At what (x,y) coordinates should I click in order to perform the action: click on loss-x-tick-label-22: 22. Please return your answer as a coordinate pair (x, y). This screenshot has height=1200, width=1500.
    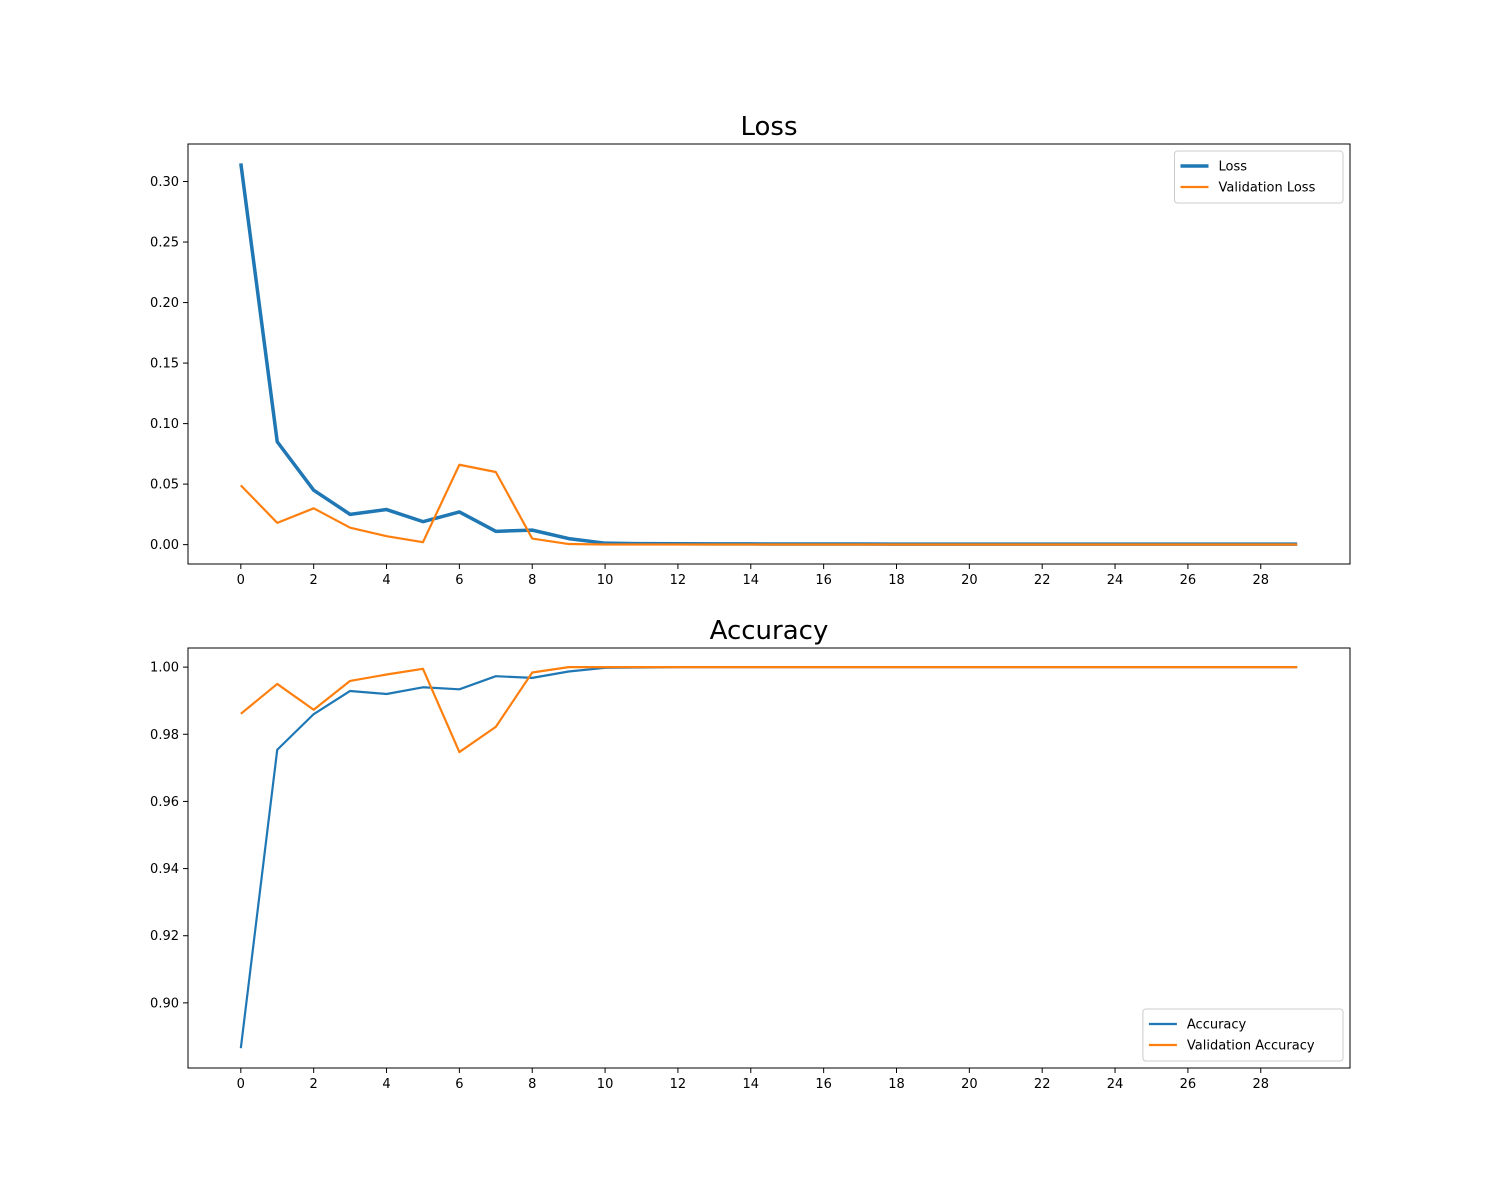
    Looking at the image, I should click on (1042, 580).